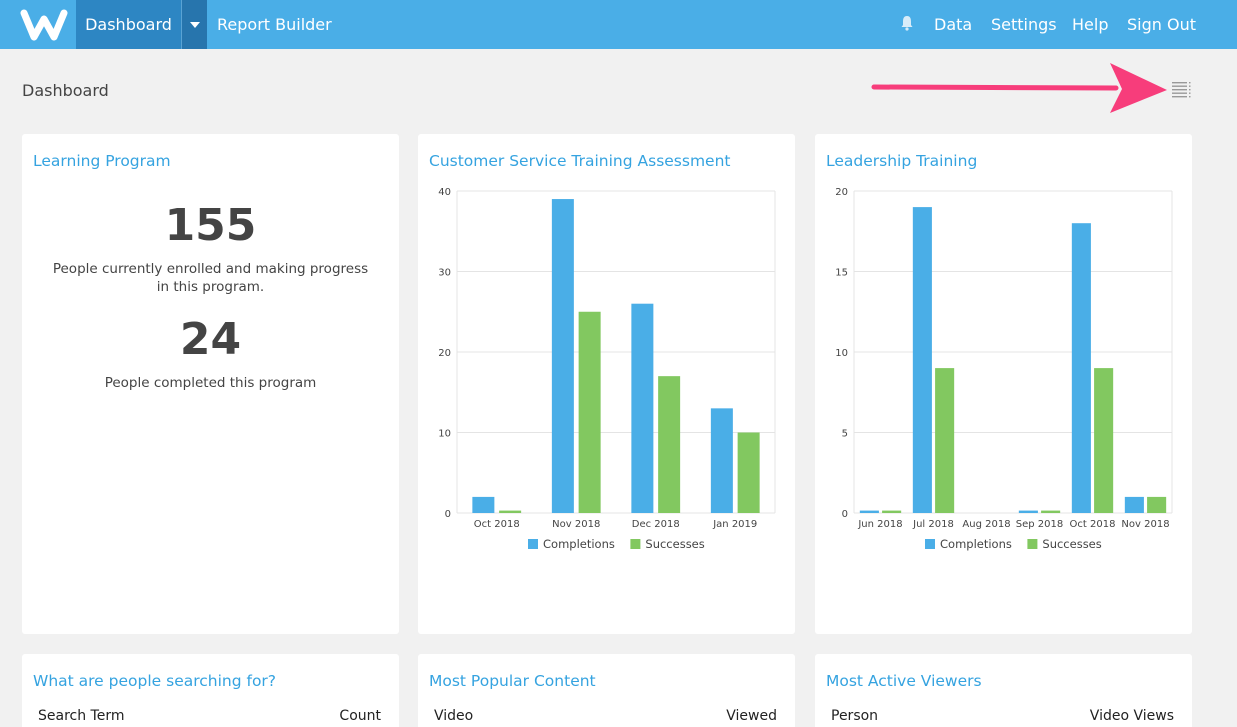 This screenshot has height=727, width=1237. I want to click on popular-content-card: Most Popular Content Video Viewed, so click(606, 690).